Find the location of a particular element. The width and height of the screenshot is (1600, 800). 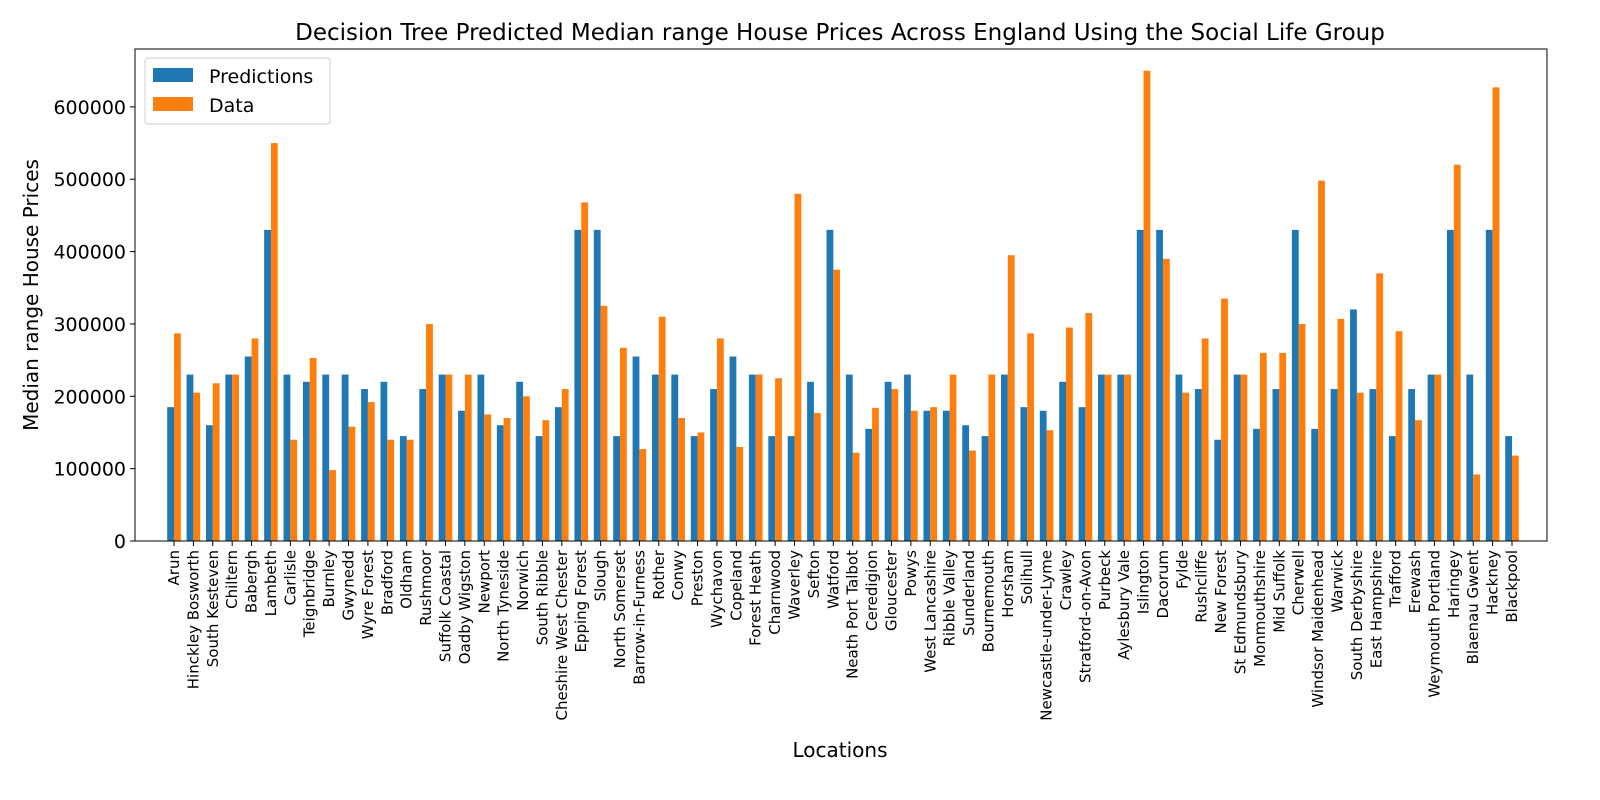

y-tick-label-6: 600000 is located at coordinates (89, 108).